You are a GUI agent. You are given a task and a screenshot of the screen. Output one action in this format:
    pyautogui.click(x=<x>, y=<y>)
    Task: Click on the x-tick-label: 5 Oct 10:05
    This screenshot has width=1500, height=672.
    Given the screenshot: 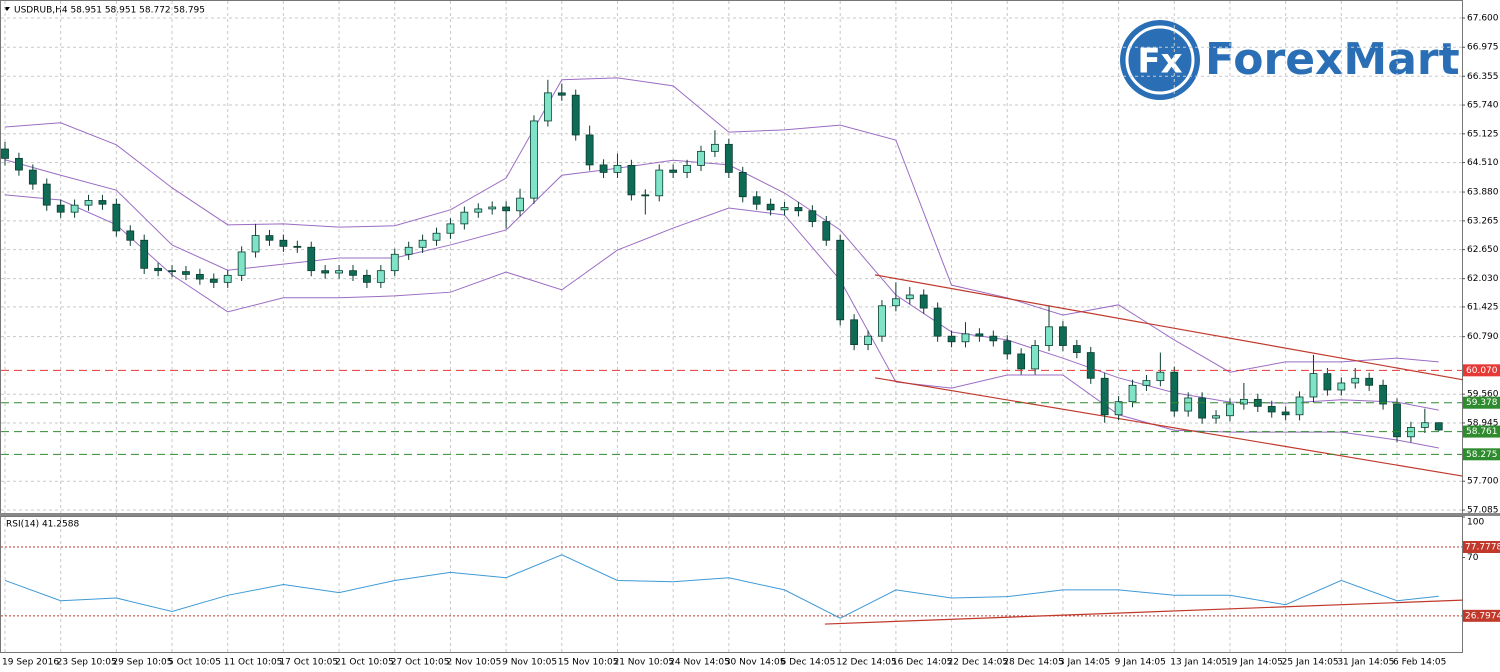 What is the action you would take?
    pyautogui.click(x=194, y=663)
    